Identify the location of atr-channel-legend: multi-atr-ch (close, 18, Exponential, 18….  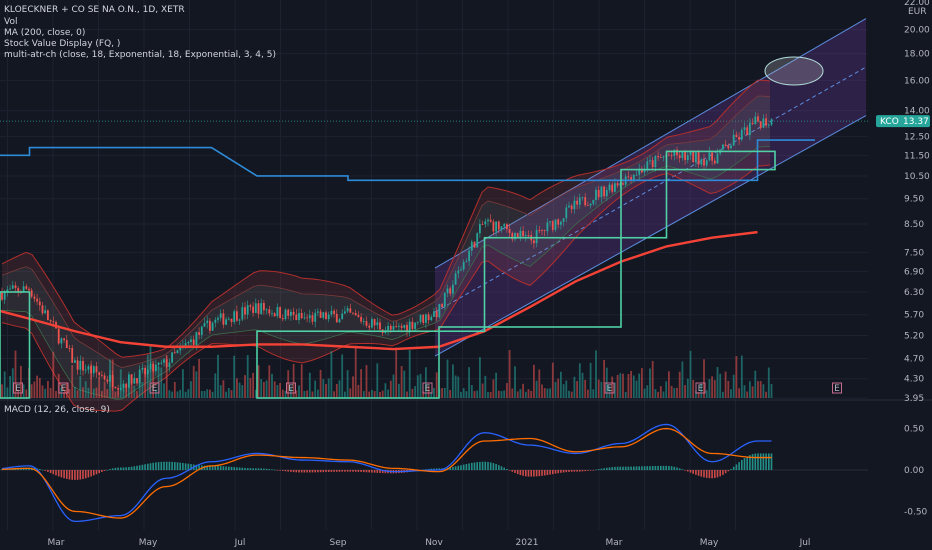
(140, 55).